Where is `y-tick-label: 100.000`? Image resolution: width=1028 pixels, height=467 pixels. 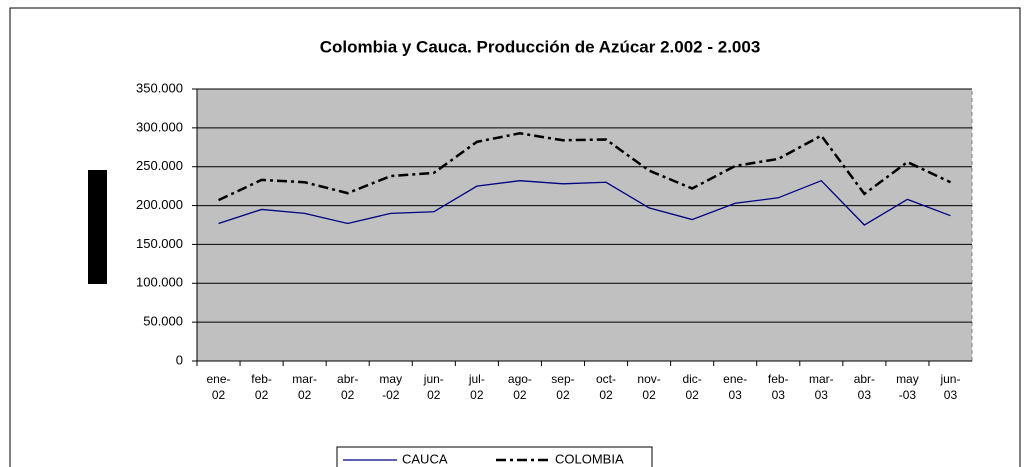
y-tick-label: 100.000 is located at coordinates (159, 282).